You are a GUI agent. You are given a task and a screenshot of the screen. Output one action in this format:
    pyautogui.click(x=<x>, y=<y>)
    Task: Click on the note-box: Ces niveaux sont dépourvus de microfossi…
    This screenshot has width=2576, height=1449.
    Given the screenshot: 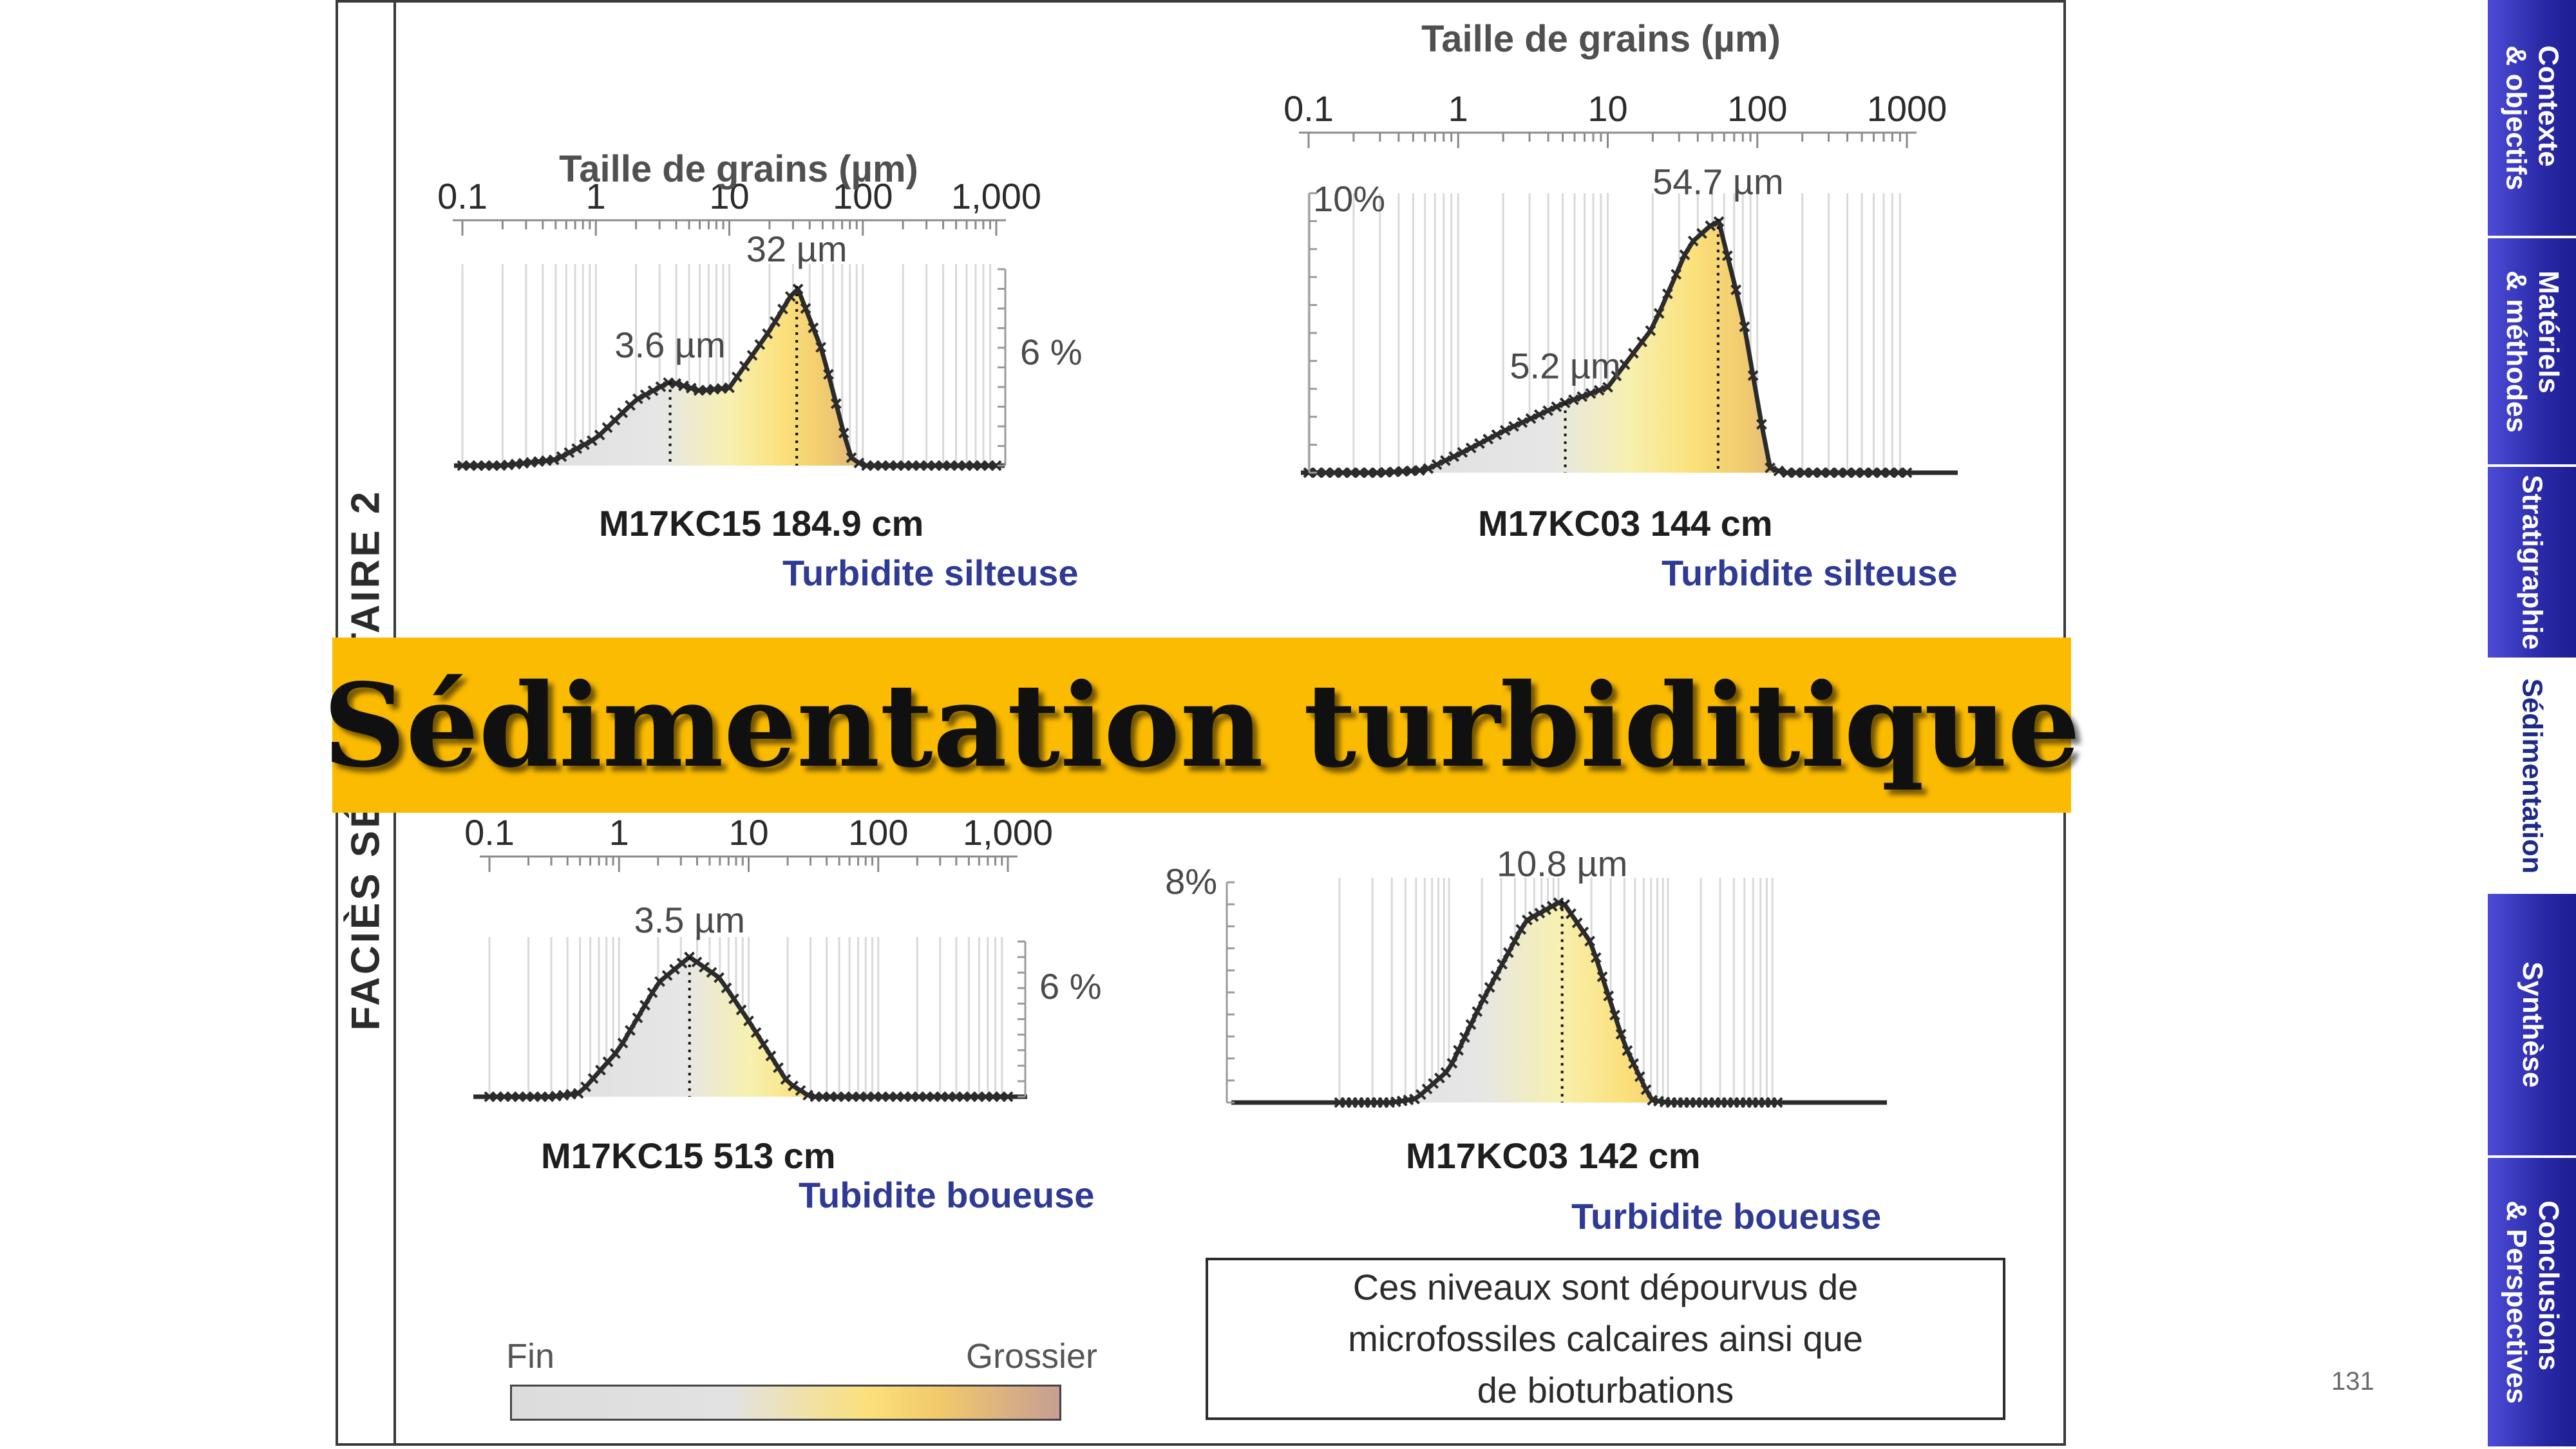 What is the action you would take?
    pyautogui.click(x=1605, y=1339)
    